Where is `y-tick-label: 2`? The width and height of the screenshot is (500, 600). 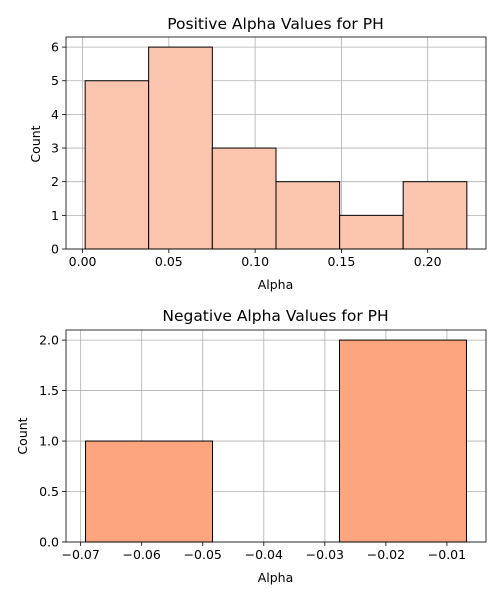
y-tick-label: 2 is located at coordinates (55, 181).